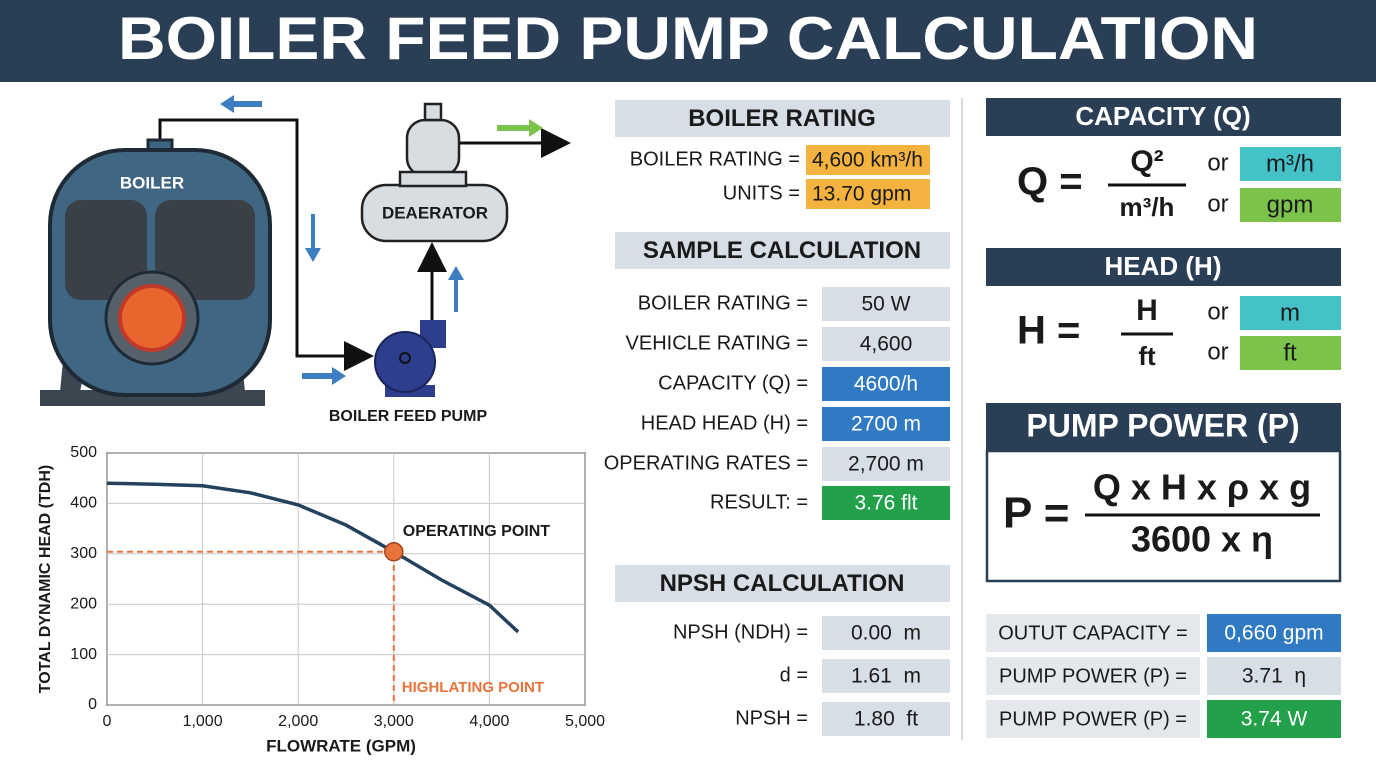 This screenshot has width=1376, height=773. Describe the element at coordinates (433, 148) in the screenshot. I see `deaerator-top` at that location.